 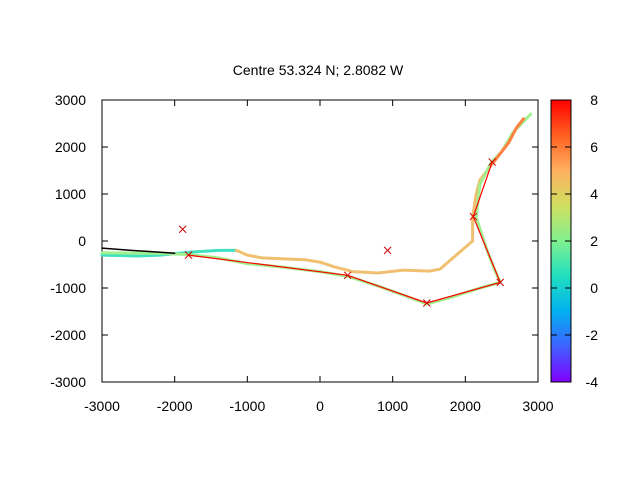 What do you see at coordinates (594, 100) in the screenshot?
I see `colorbar-tick-label: 8` at bounding box center [594, 100].